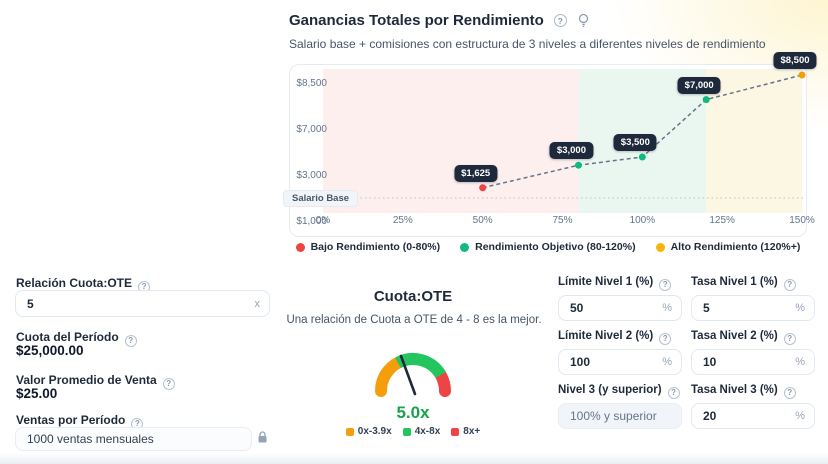 This screenshot has height=464, width=828. I want to click on x-axis-tick: 0%, so click(323, 220).